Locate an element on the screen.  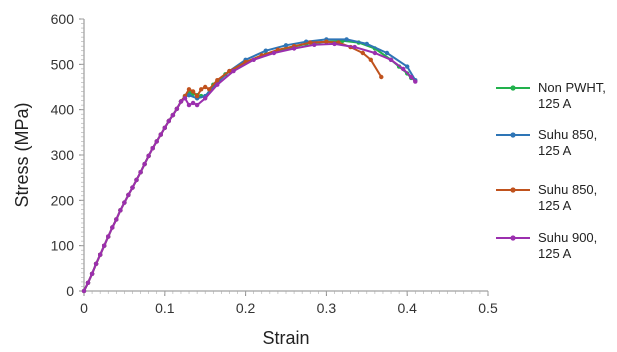
y-axis-title: Stress (MPa) is located at coordinates (22, 154).